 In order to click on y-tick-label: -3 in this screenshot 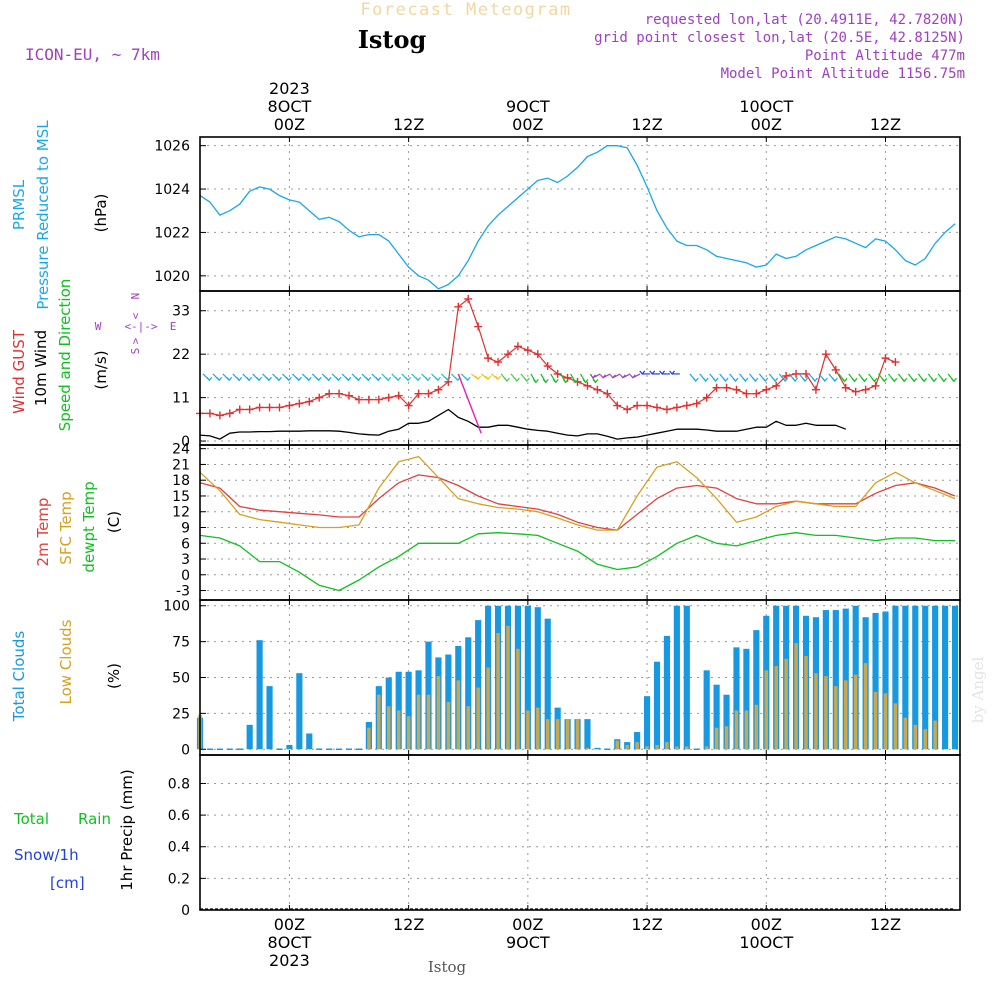, I will do `click(183, 592)`.